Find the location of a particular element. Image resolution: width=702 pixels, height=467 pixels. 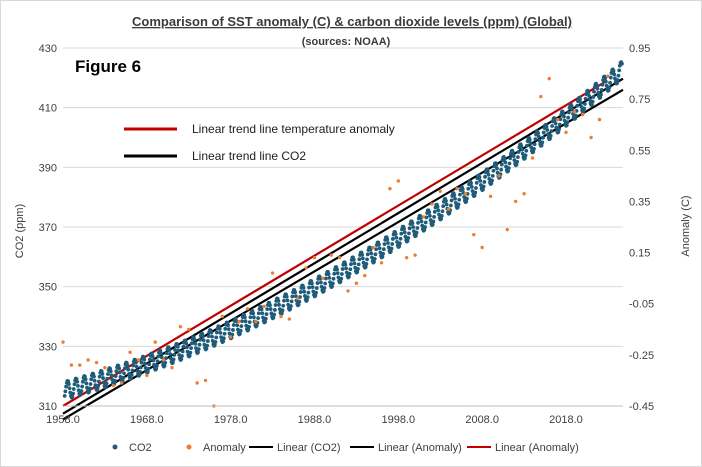

y-left-tick-label: 370 is located at coordinates (48, 228).